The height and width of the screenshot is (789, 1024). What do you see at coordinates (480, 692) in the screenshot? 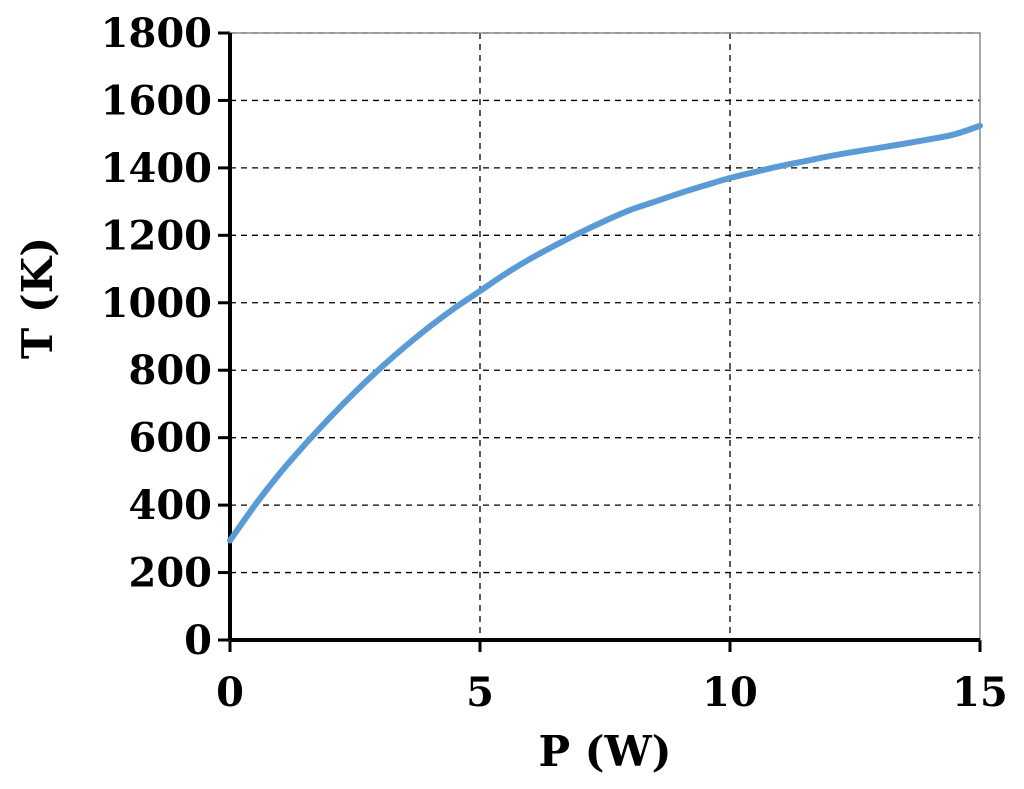
I see `x-tick-label: 5` at bounding box center [480, 692].